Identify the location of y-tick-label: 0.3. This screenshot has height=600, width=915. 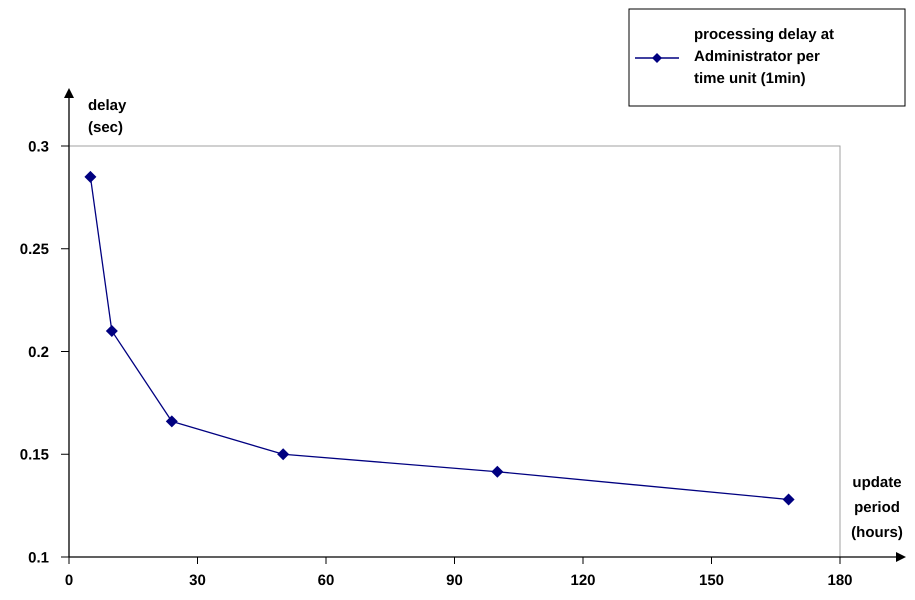
(38, 147).